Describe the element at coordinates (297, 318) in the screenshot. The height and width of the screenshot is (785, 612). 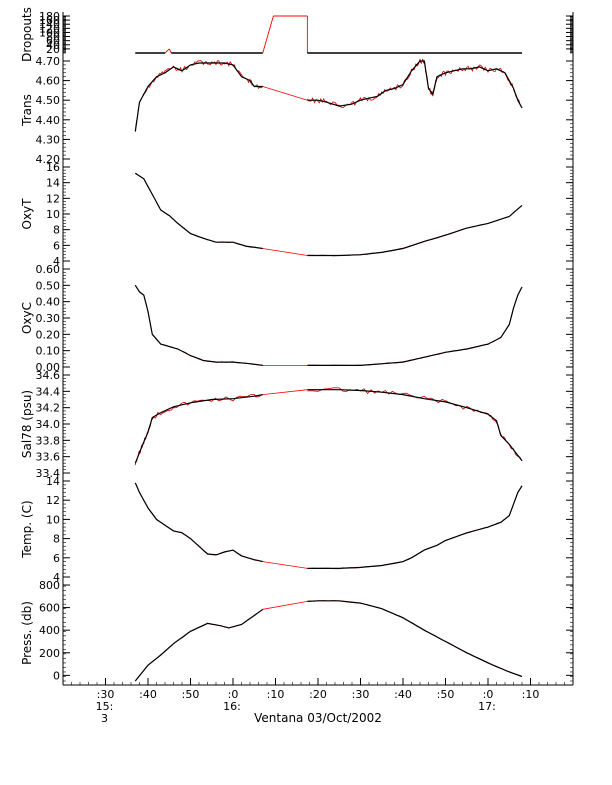
I see `panel-oxyc: 0.00 0.10 0.20 0.30 0.40 0.50 0.60 OxyC` at that location.